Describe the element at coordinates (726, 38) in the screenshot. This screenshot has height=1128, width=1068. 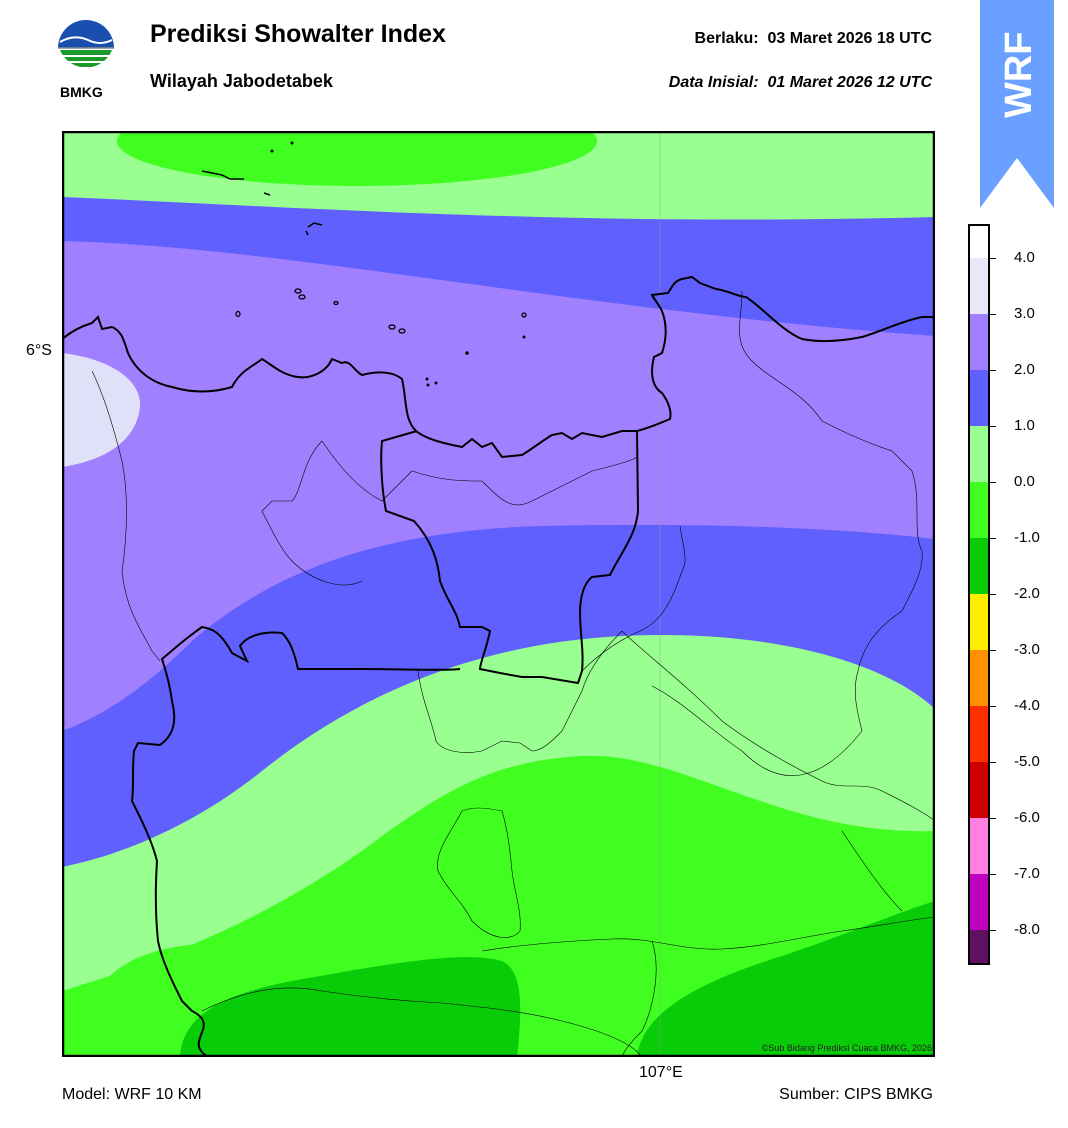
I see `valid-label: Berlaku:` at that location.